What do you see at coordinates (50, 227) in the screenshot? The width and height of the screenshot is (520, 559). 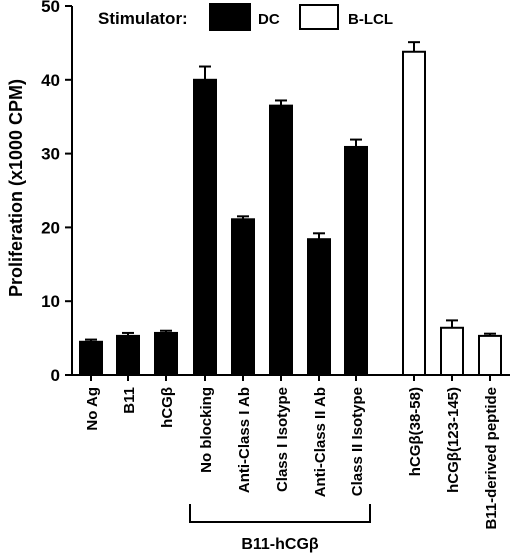 I see `y-tick-label: 20` at bounding box center [50, 227].